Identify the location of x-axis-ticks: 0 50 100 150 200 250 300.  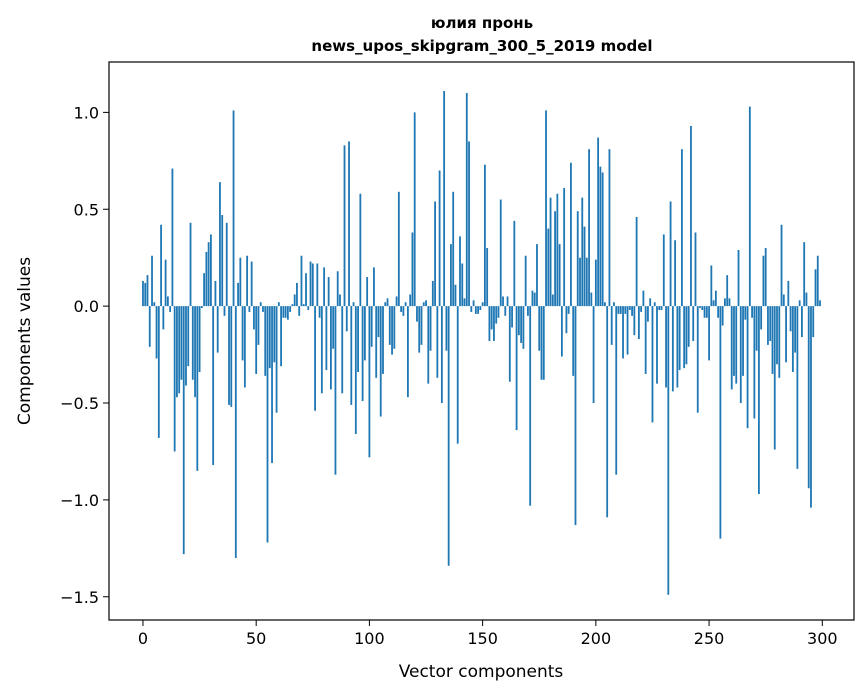
(488, 634).